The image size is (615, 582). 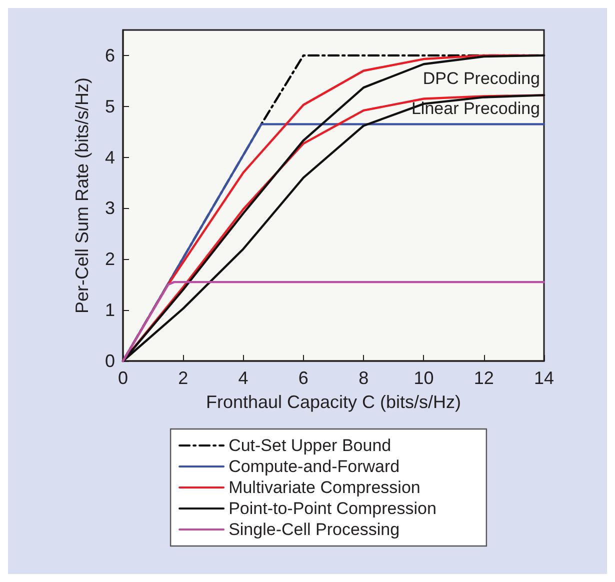 I want to click on y-tick-label: 6, so click(x=109, y=55).